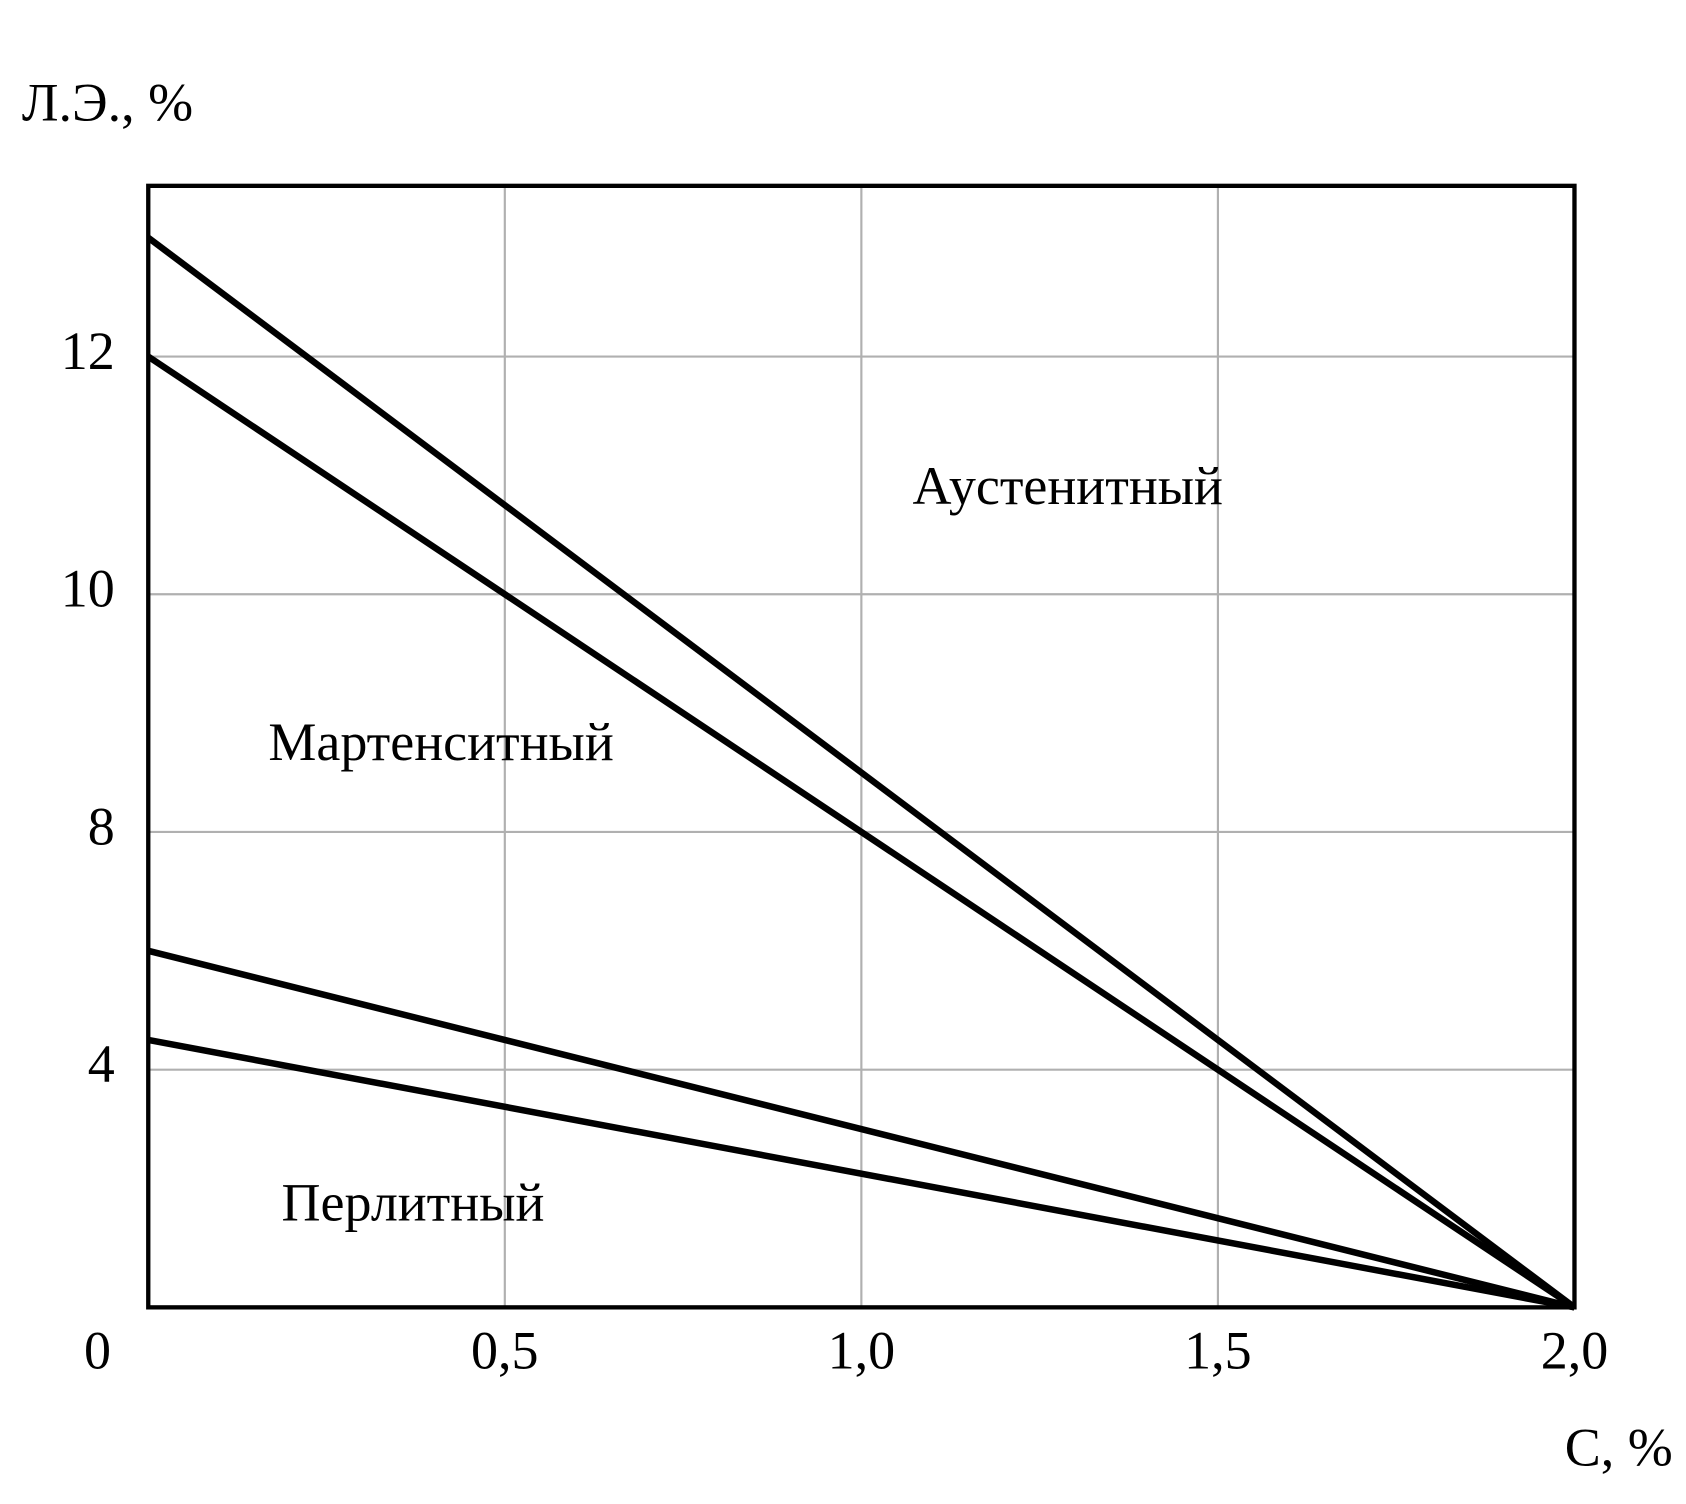  Describe the element at coordinates (862, 1350) in the screenshot. I see `x-tick-label: 1,0` at that location.